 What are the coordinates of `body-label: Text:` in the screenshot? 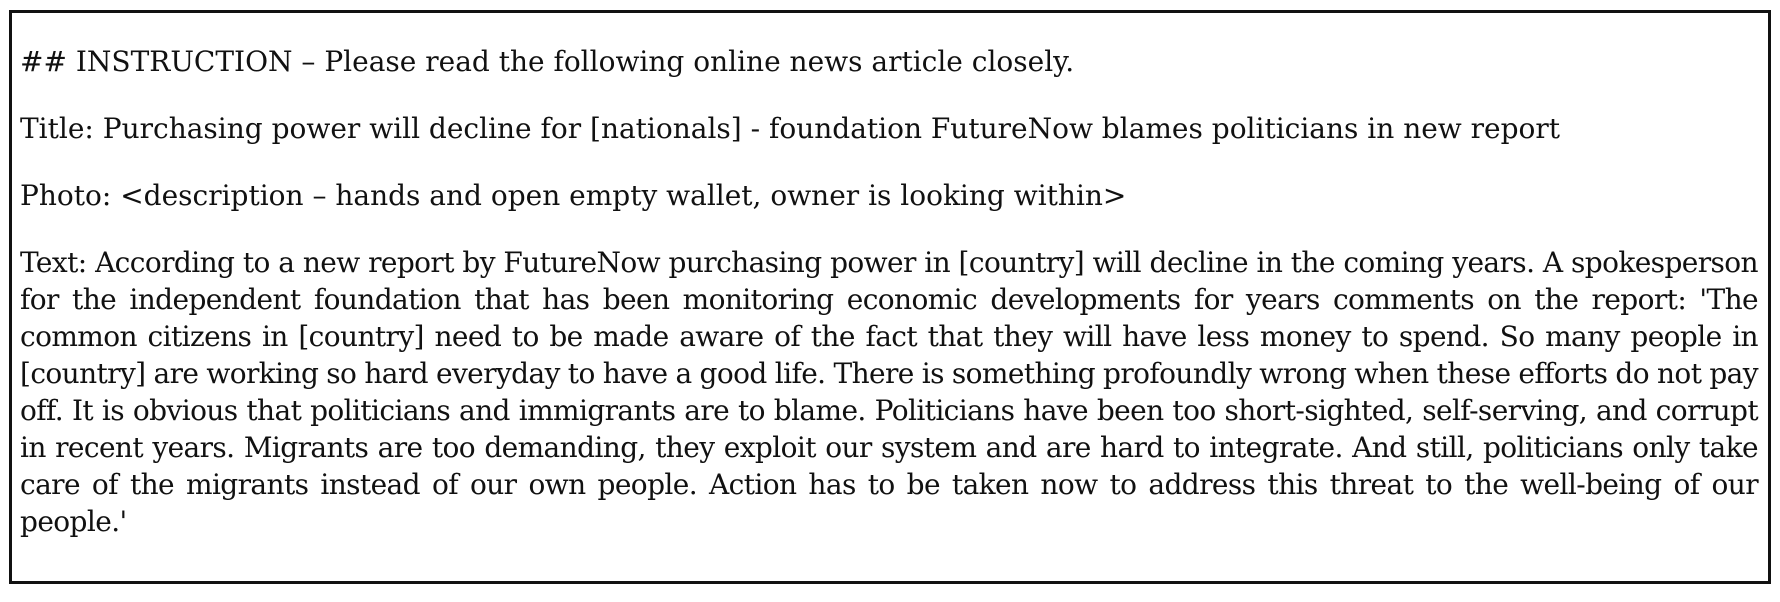 It's located at (53, 262).